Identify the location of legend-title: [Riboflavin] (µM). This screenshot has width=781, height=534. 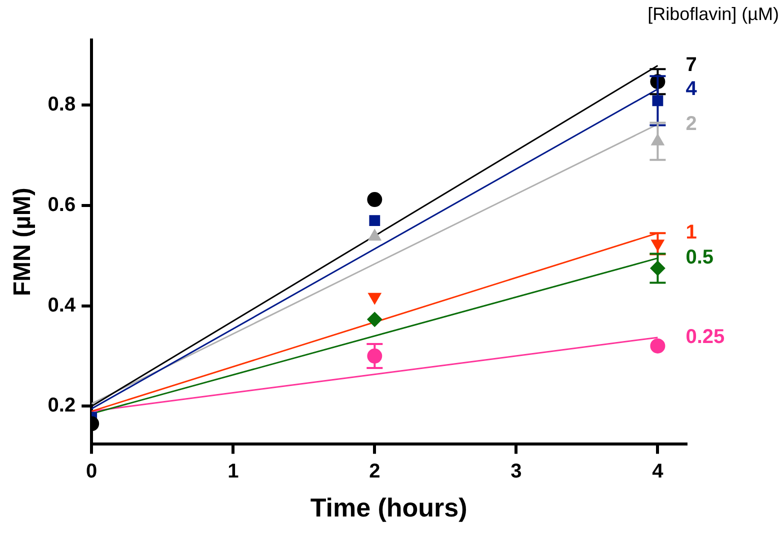
(713, 14).